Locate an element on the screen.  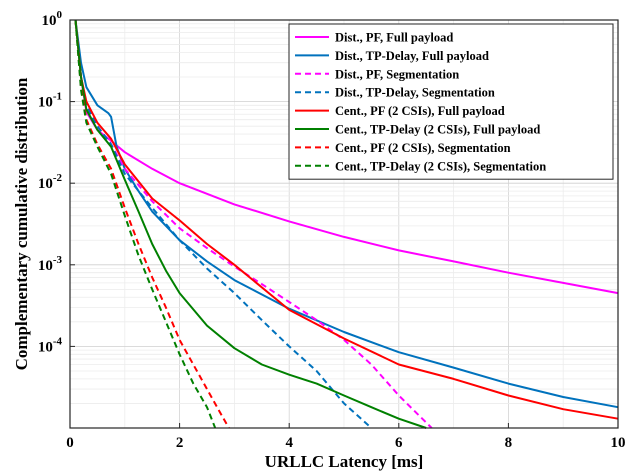
y-tick-label: 10⁻¹ is located at coordinates (50, 101).